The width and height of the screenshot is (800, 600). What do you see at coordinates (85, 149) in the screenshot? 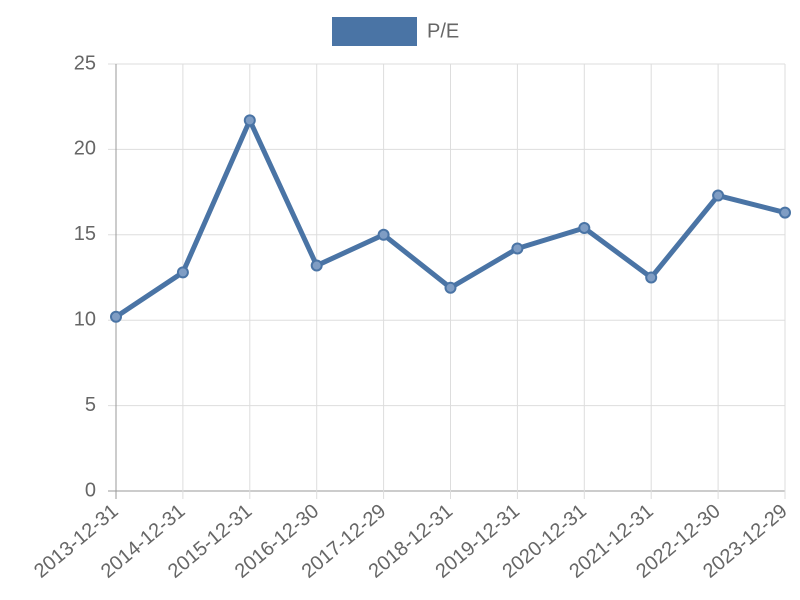
I see `y-tick-label: 20` at bounding box center [85, 149].